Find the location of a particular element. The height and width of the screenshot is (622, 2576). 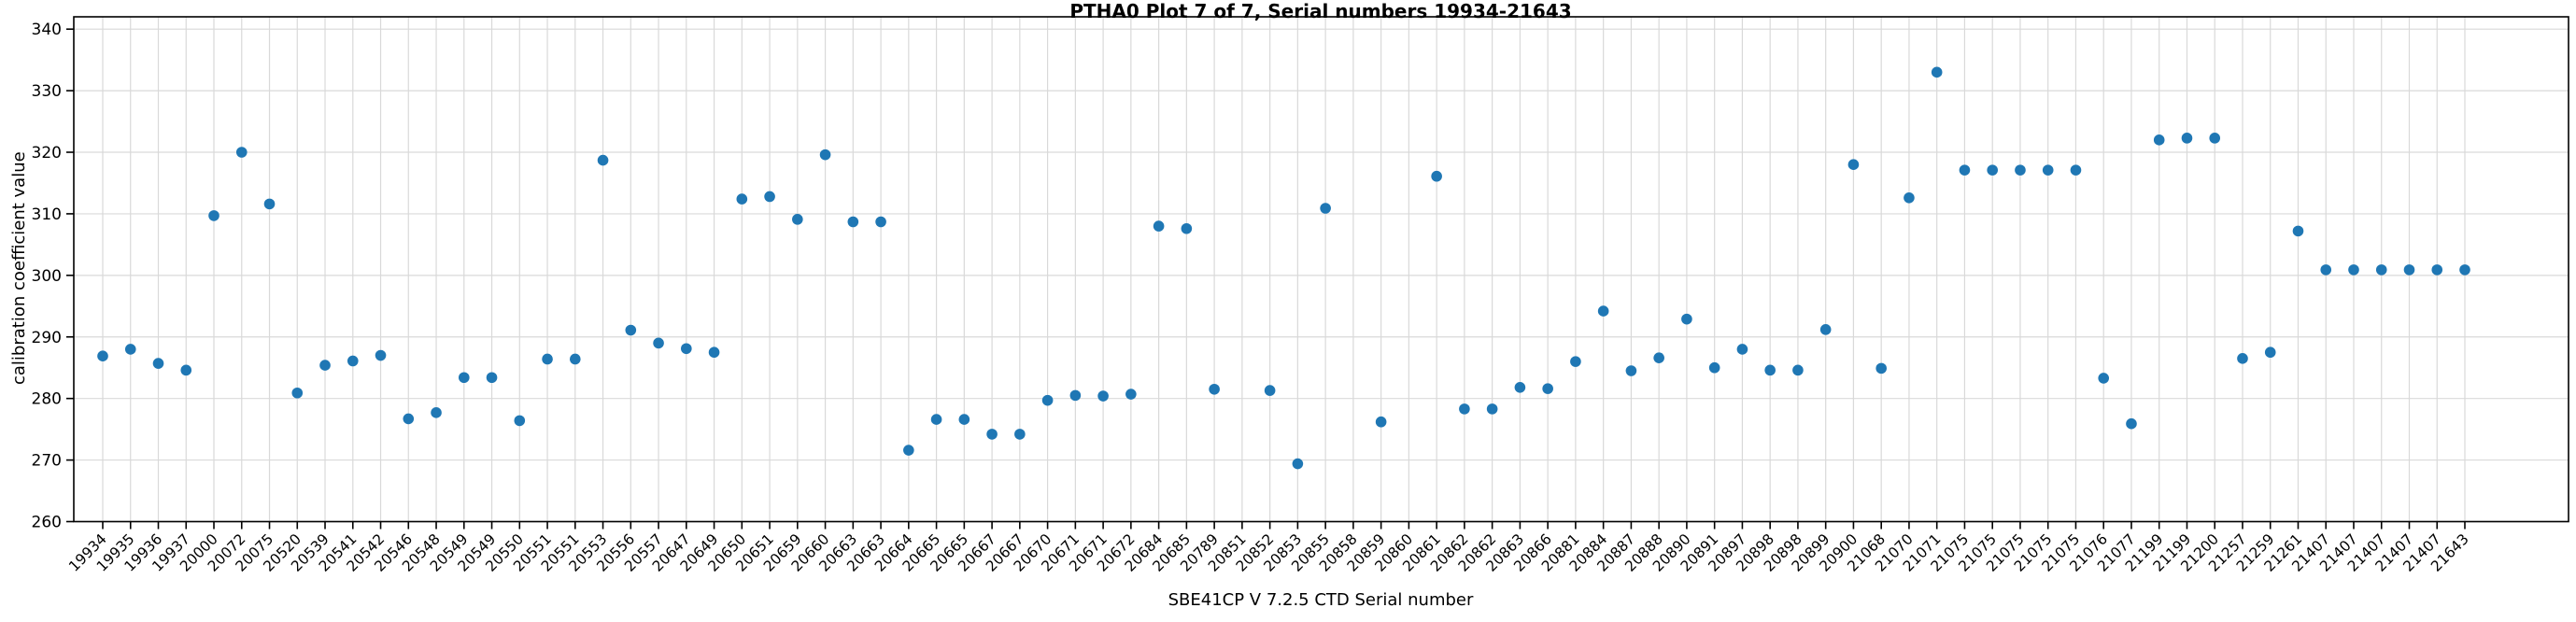

y-axis-label: calibration coefficient value is located at coordinates (19, 268).